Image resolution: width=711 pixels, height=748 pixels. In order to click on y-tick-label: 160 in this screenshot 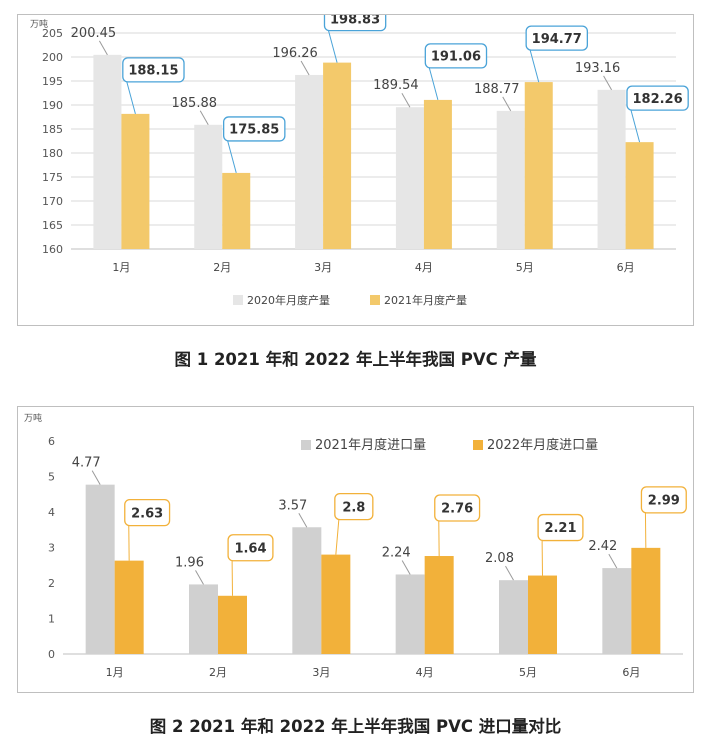, I will do `click(52, 249)`.